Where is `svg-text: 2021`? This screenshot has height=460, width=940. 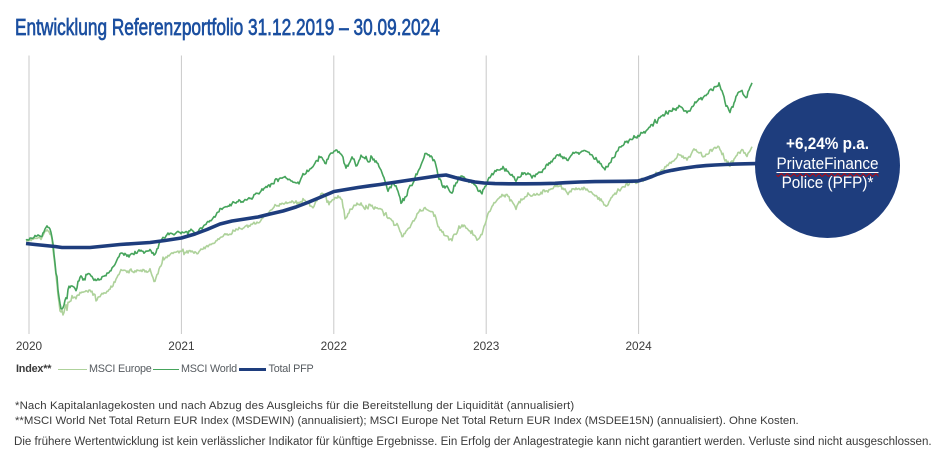
svg-text: 2021 is located at coordinates (181, 346).